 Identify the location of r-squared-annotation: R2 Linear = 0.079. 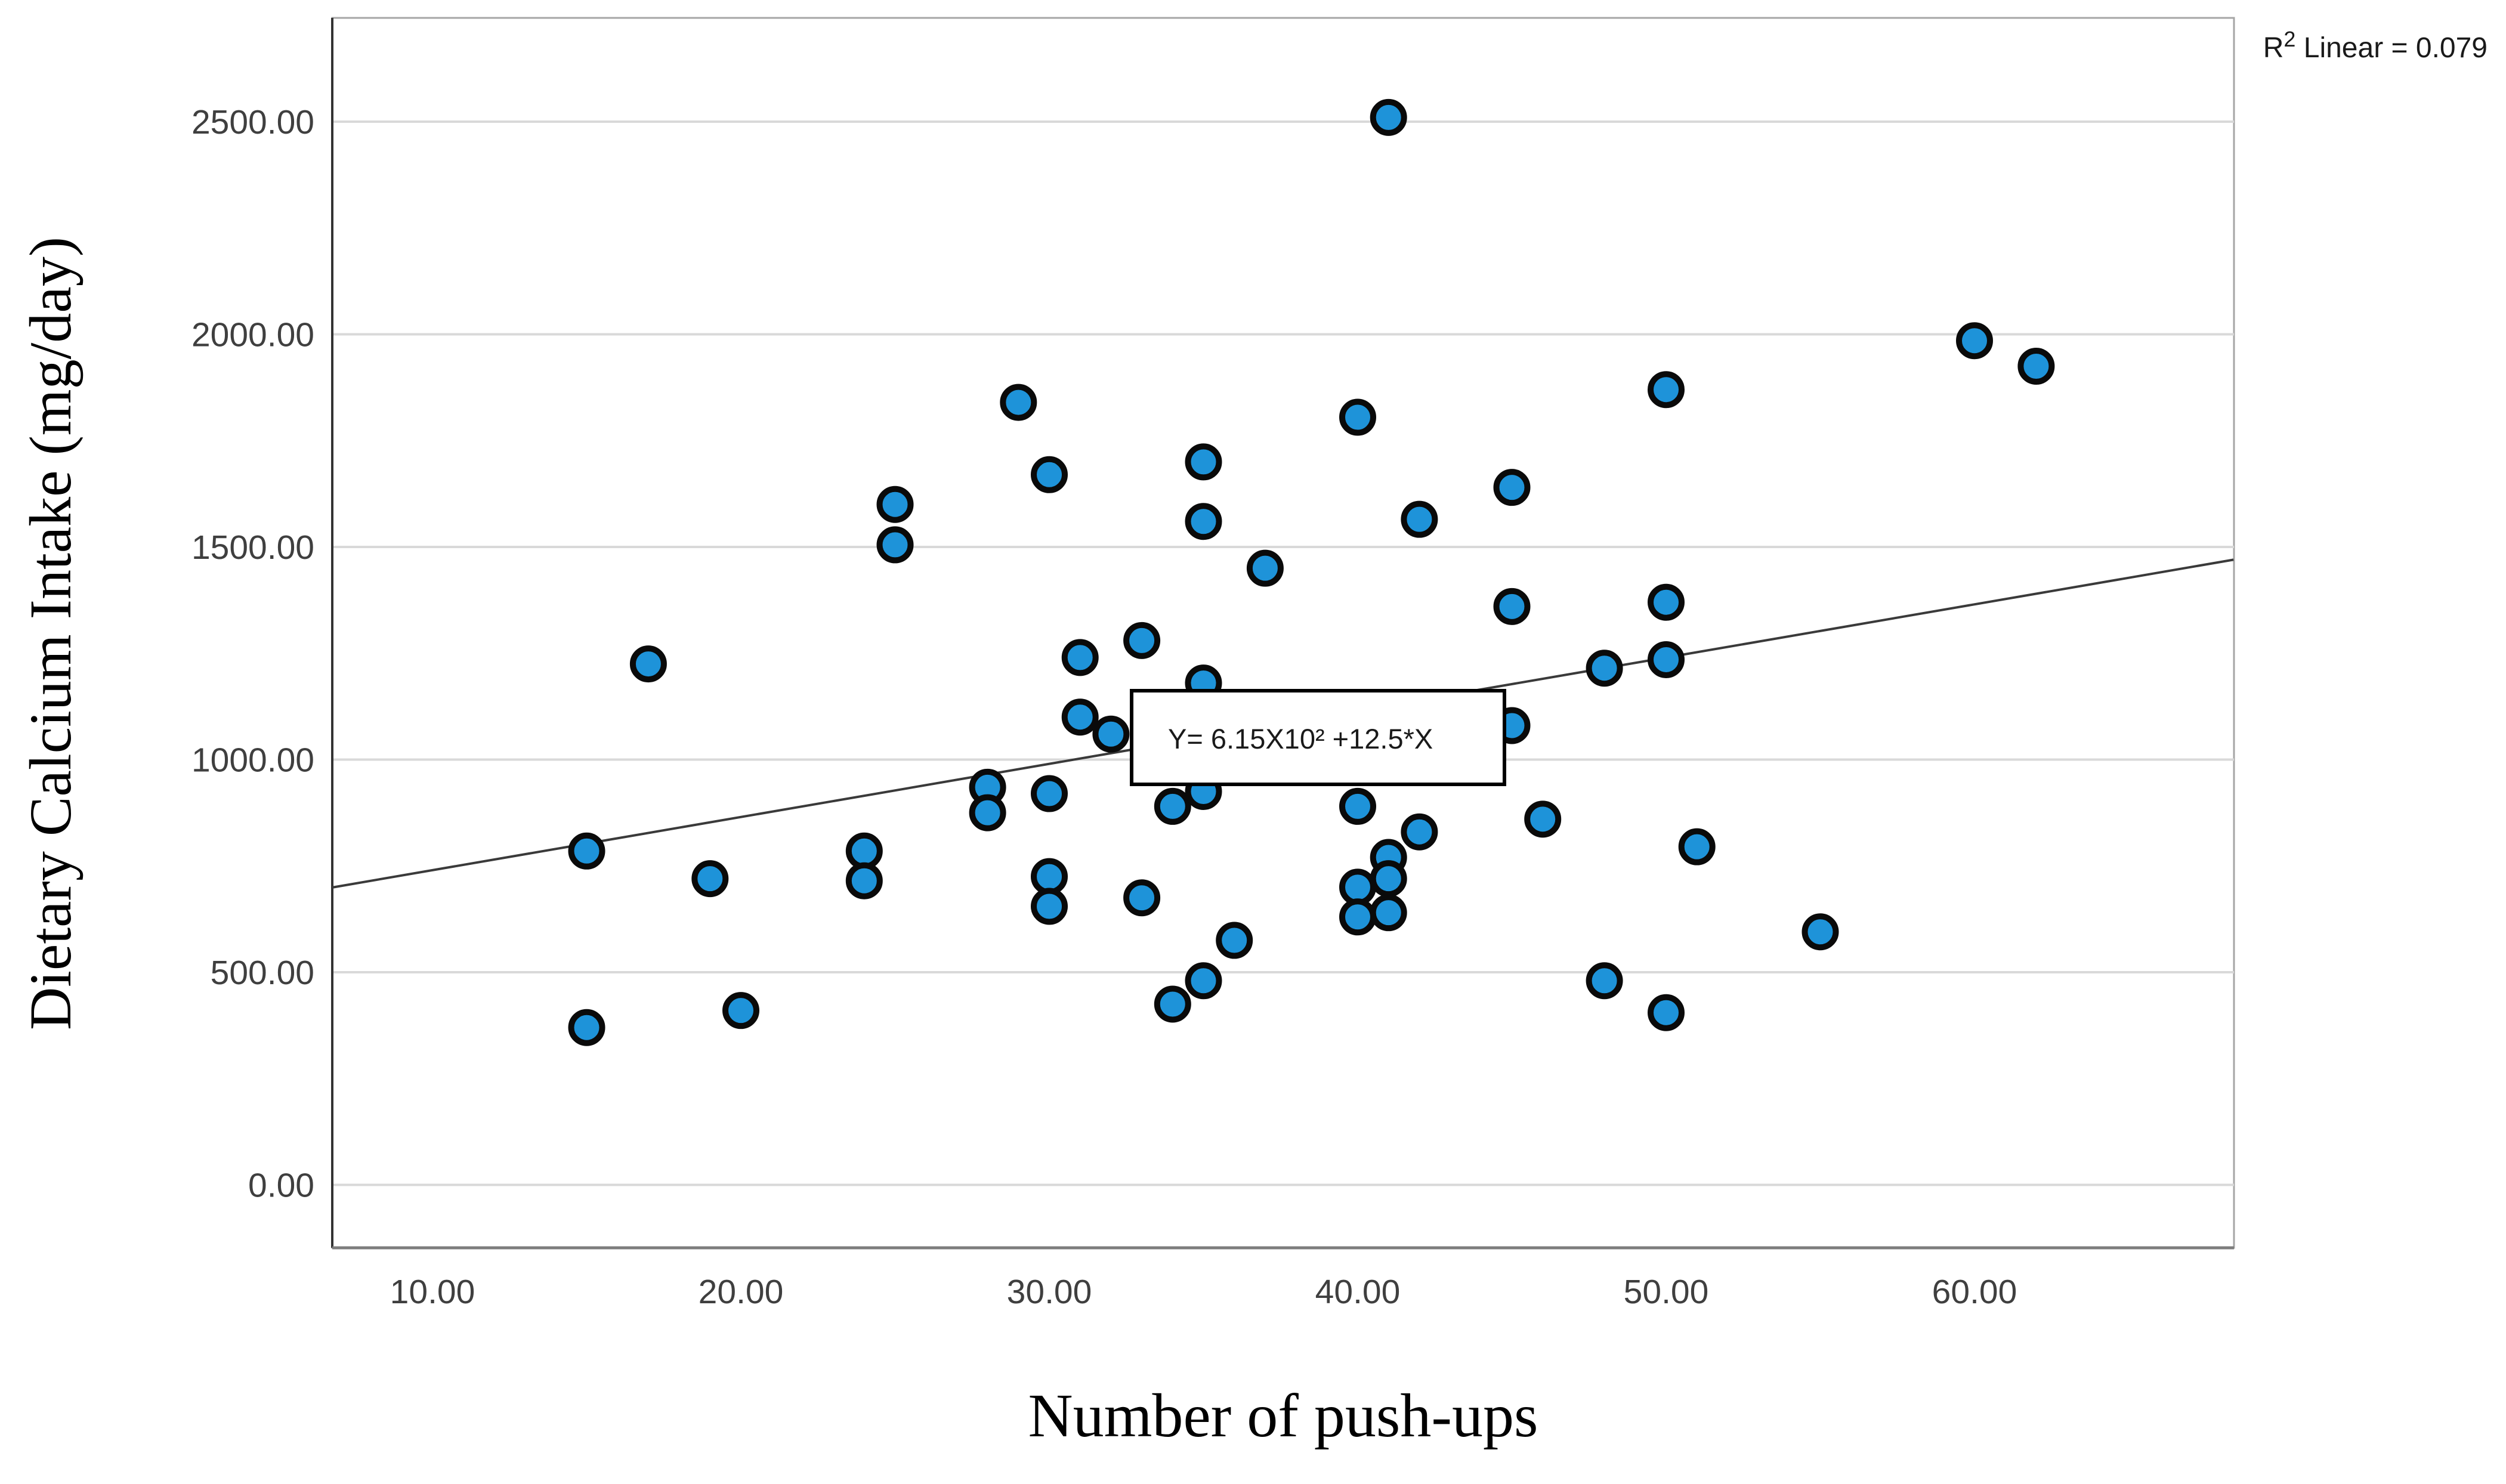
(2376, 45).